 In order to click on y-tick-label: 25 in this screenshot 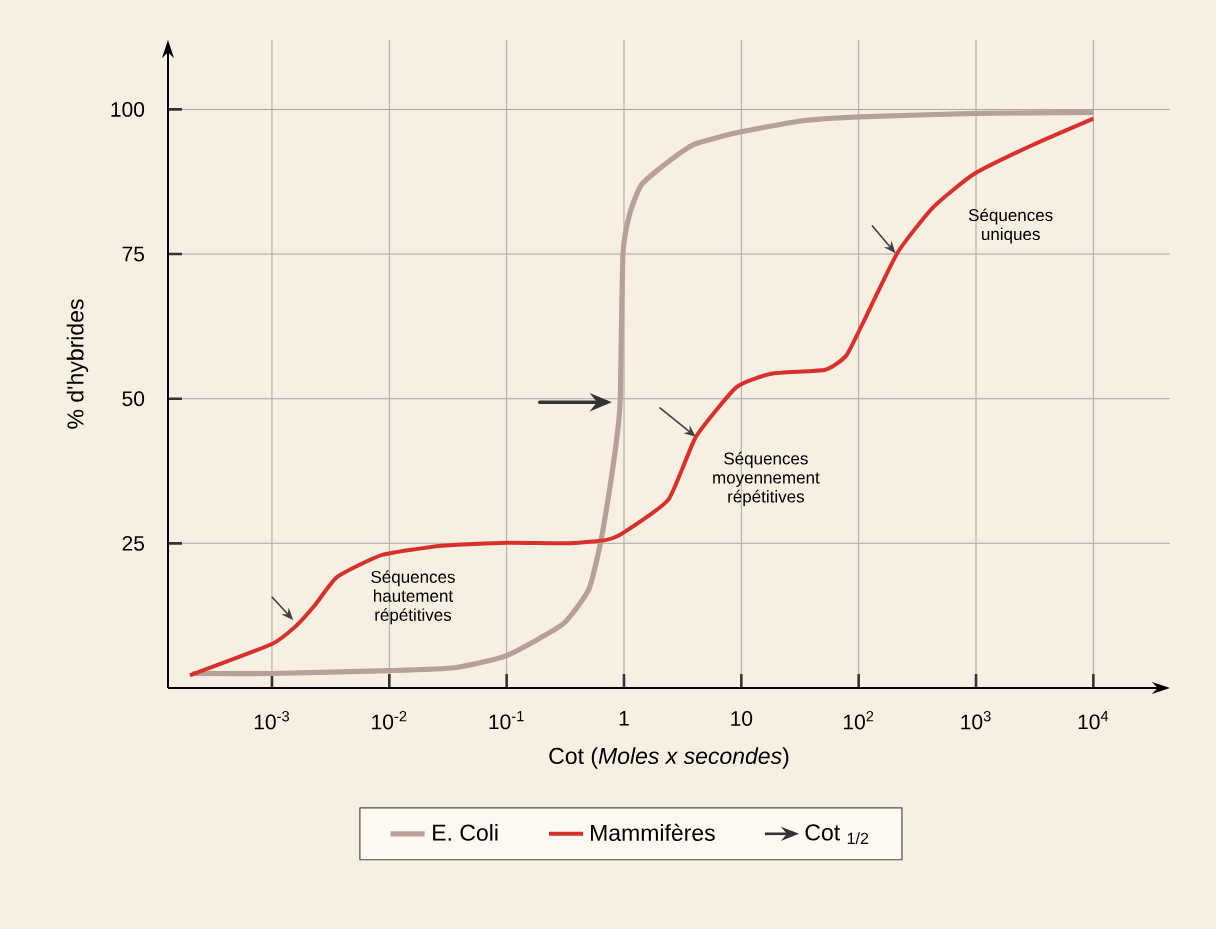, I will do `click(133, 543)`.